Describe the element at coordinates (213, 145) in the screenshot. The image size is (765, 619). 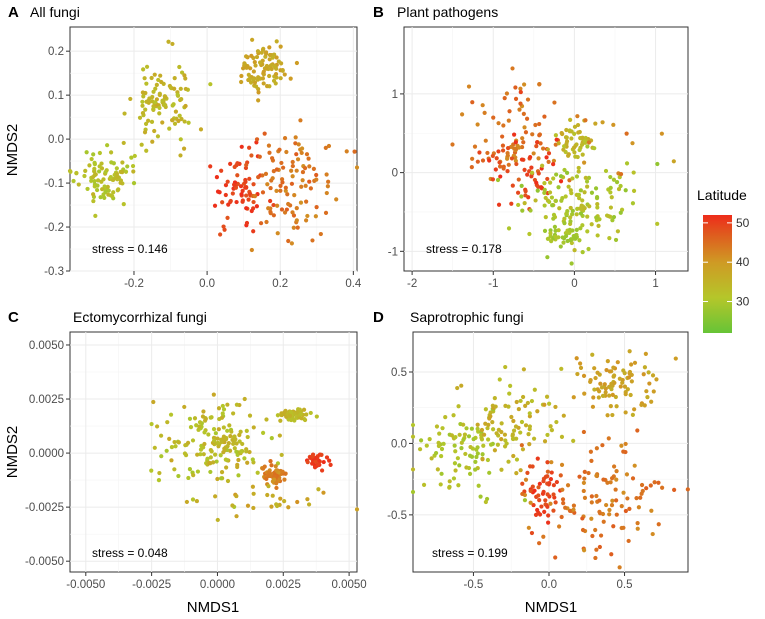
I see `panel-a-points` at that location.